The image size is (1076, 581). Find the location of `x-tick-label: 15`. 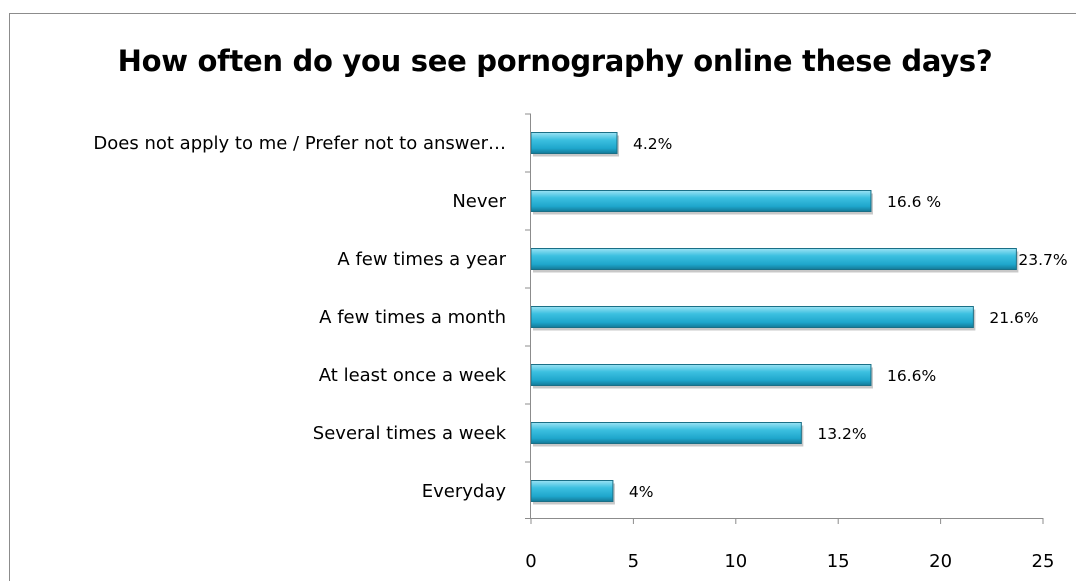

x-tick-label: 15 is located at coordinates (838, 561).